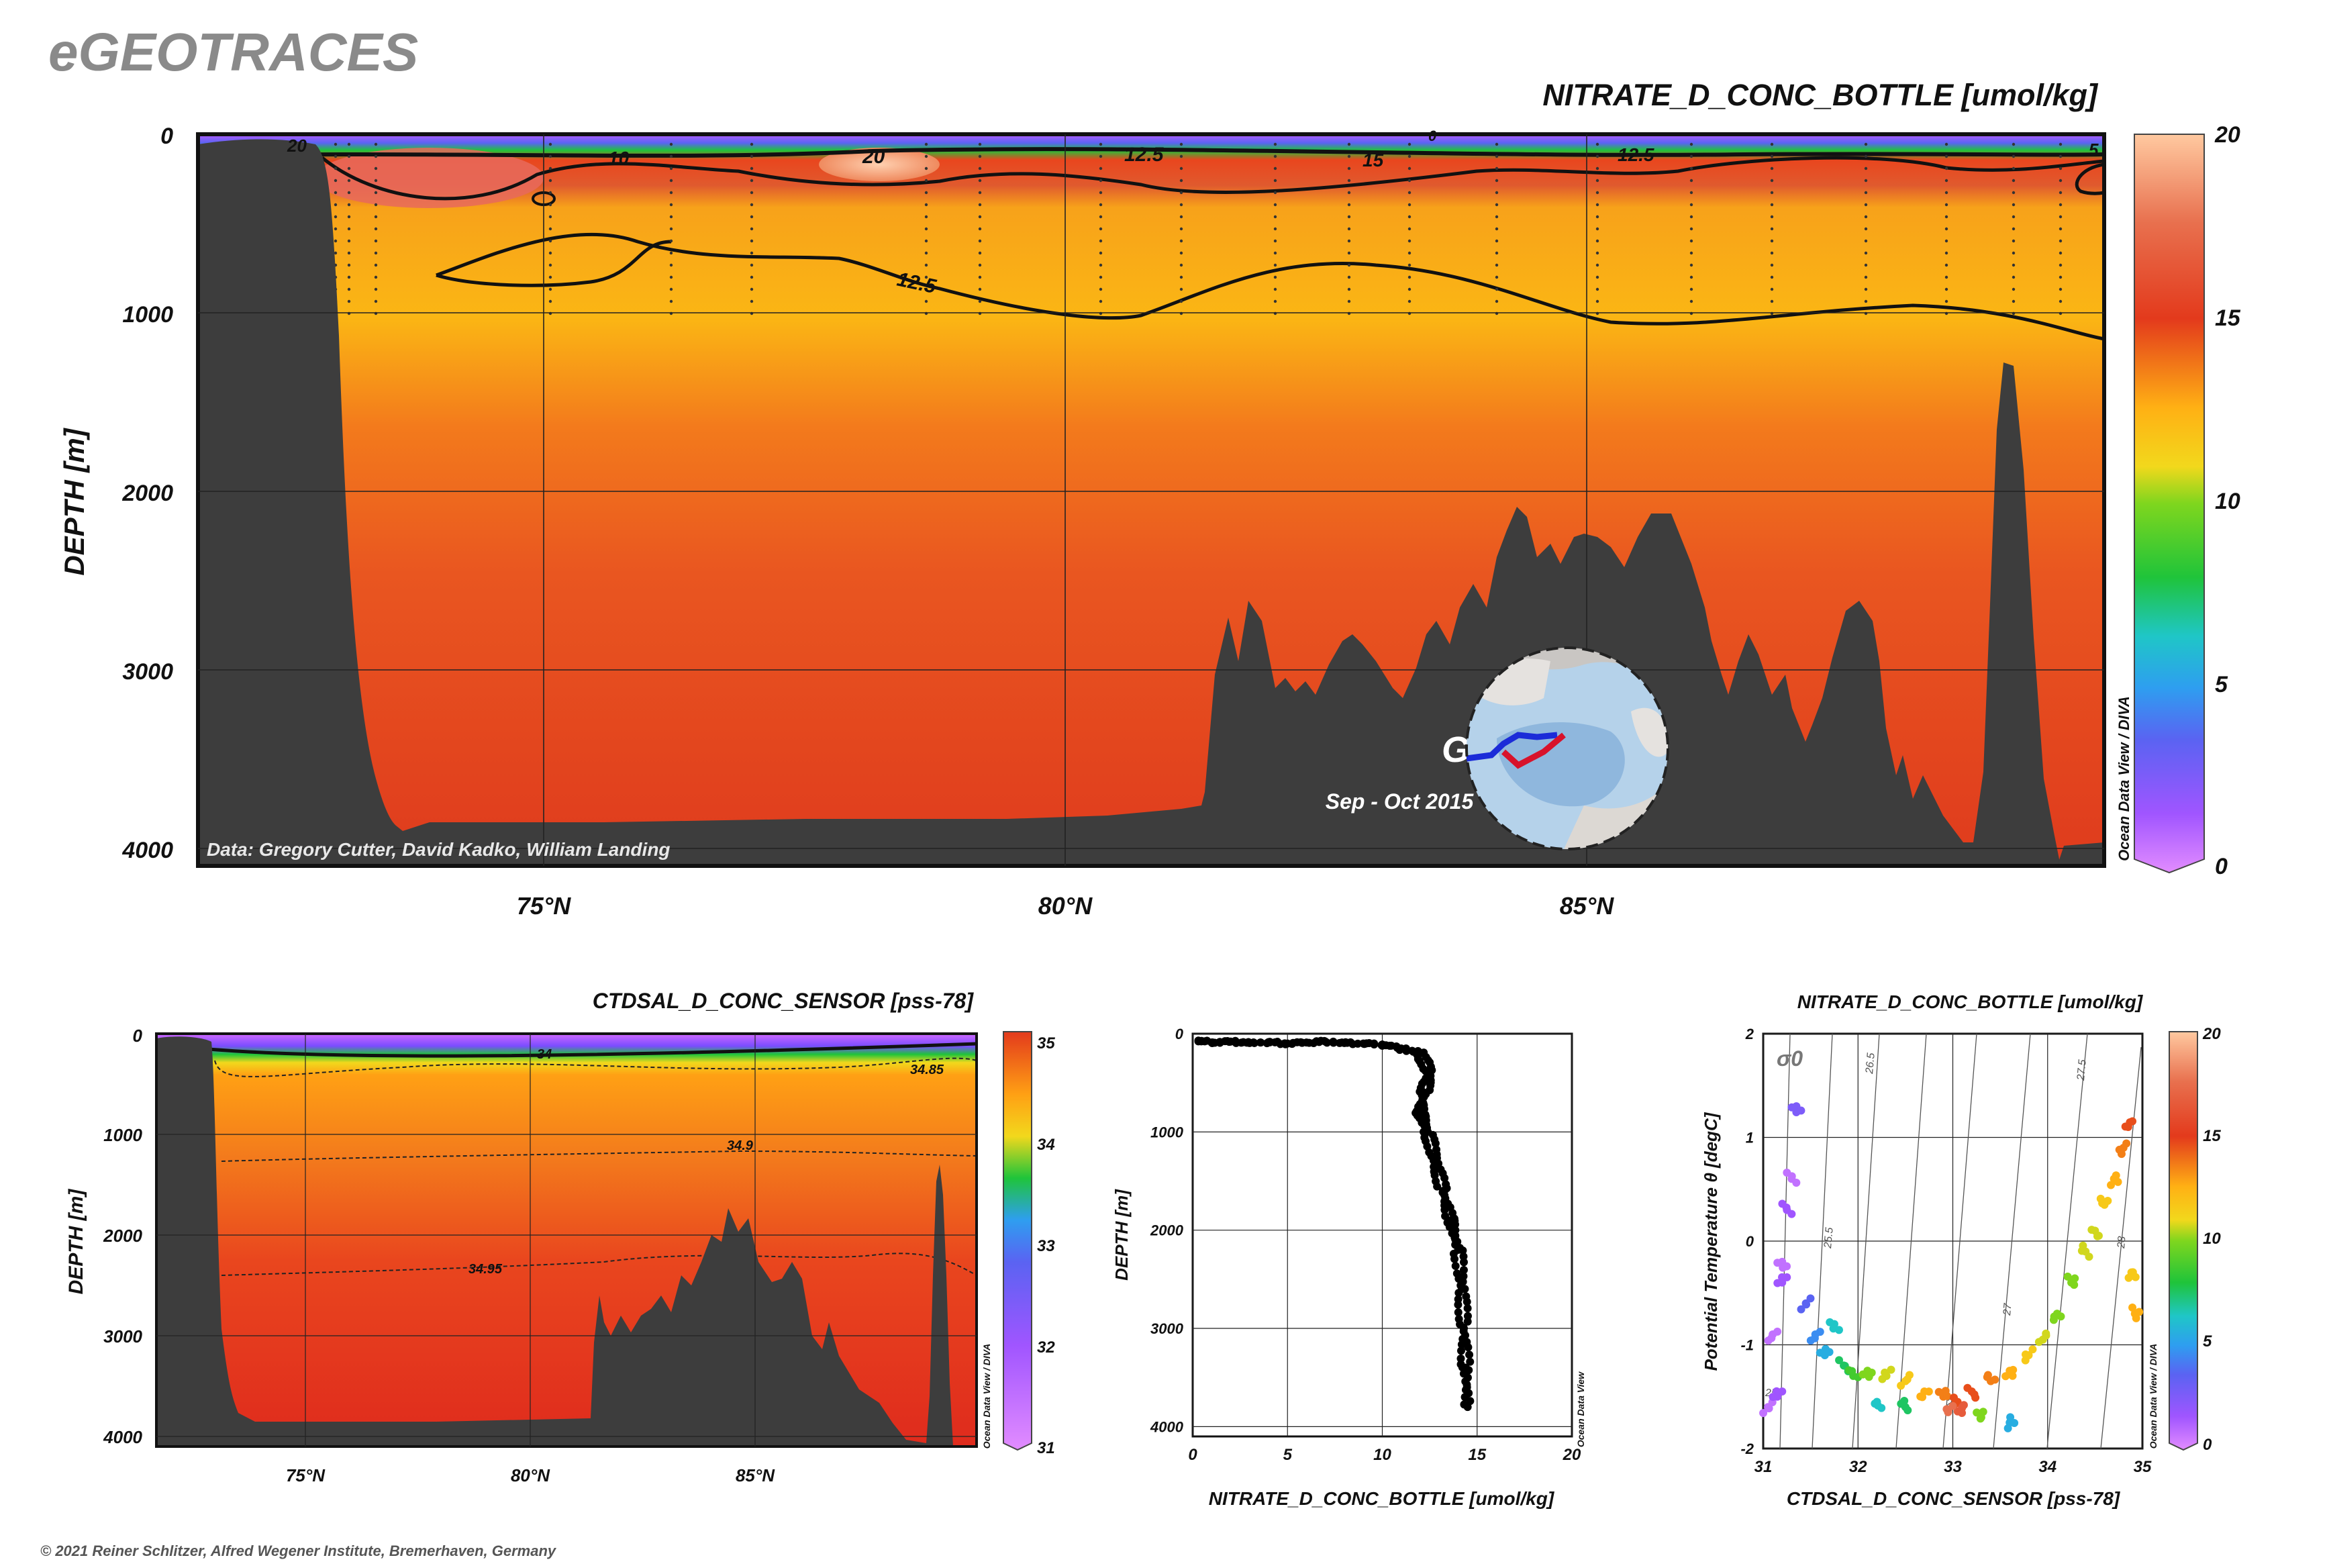 The height and width of the screenshot is (1568, 2327). I want to click on chart2-bathymetry, so click(554, 1242).